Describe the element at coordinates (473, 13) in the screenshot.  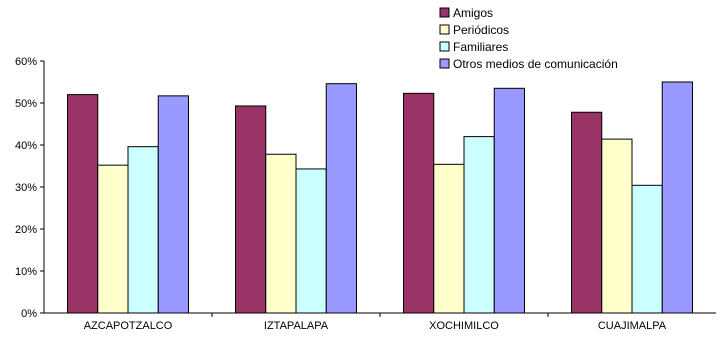
I see `legend-label: Amigos` at that location.